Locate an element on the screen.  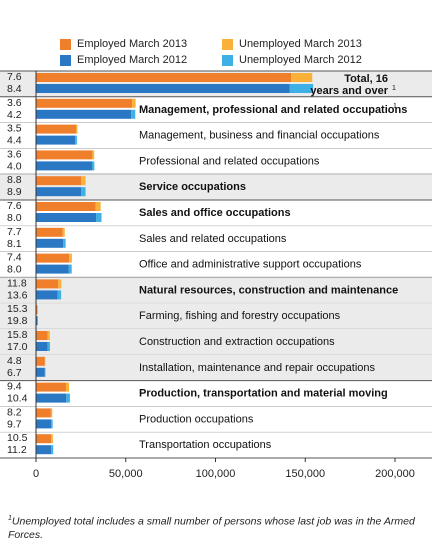
x-tick-label: 0 is located at coordinates (36, 474).